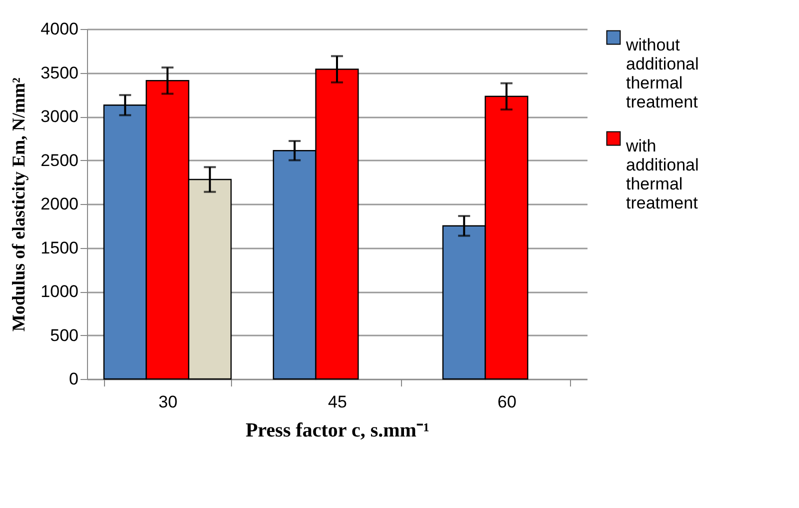 This screenshot has height=508, width=799. What do you see at coordinates (18, 205) in the screenshot?
I see `y-axis-title: Modulus of elasticity Em, N/mm²` at bounding box center [18, 205].